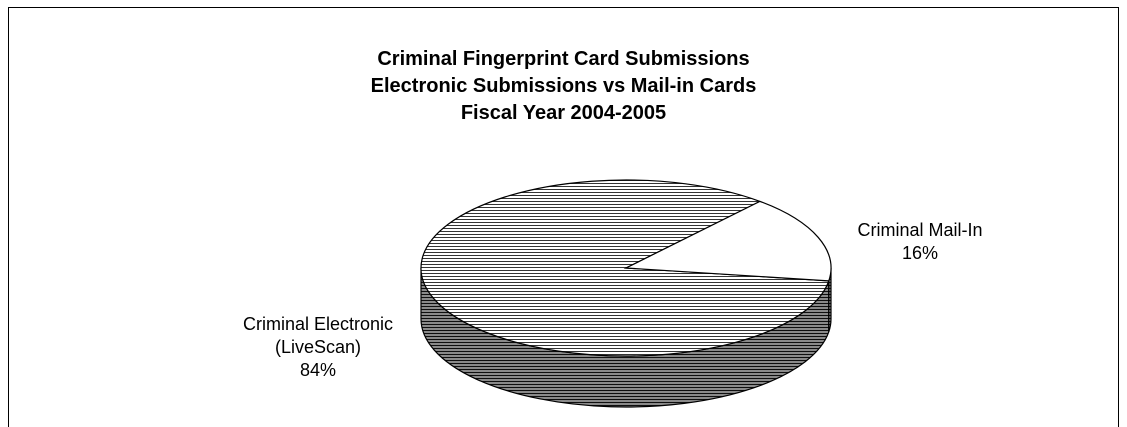  Describe the element at coordinates (563, 113) in the screenshot. I see `chart-title-line-3: Fiscal Year 2004-2005` at that location.